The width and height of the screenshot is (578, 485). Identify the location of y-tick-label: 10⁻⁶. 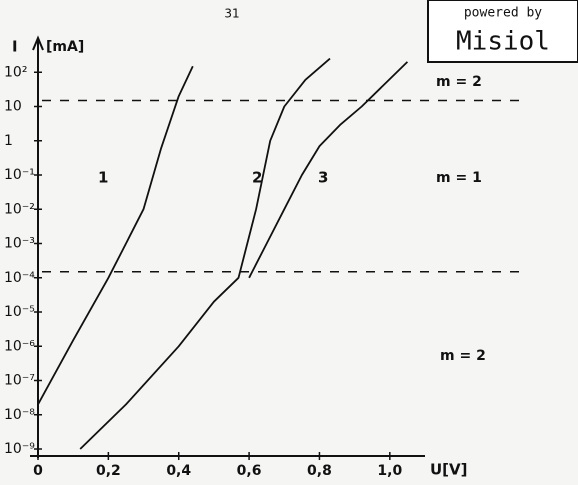
(19, 346).